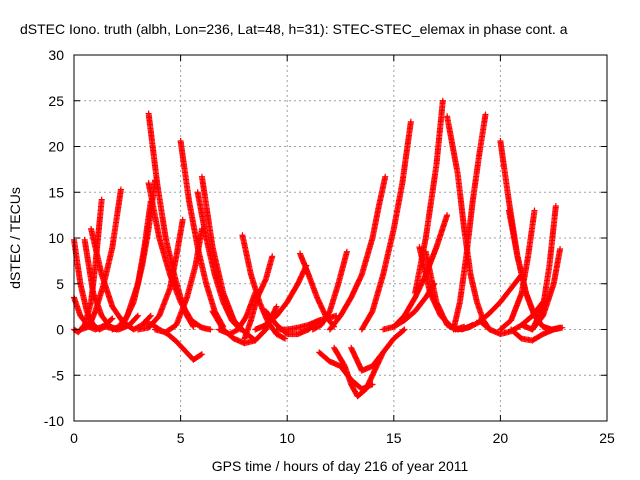 The height and width of the screenshot is (480, 640). What do you see at coordinates (60, 284) in the screenshot?
I see `y-tick-label: 5` at bounding box center [60, 284].